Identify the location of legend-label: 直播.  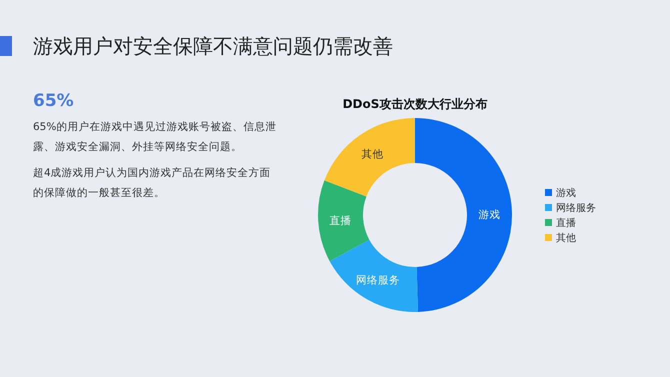
(566, 223).